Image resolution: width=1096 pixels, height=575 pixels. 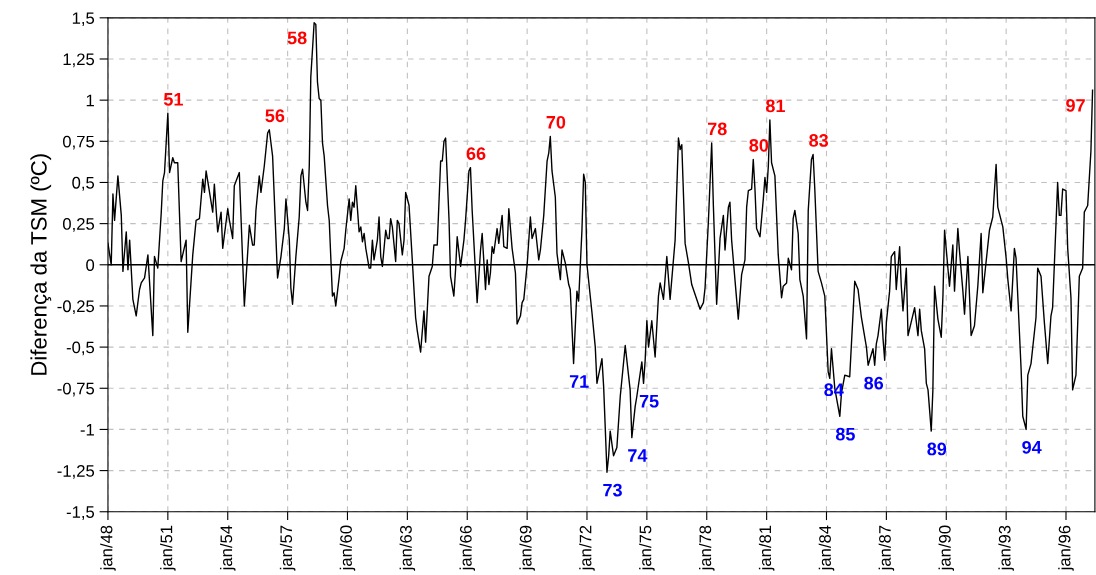 I want to click on annotation: 94, so click(x=1032, y=447).